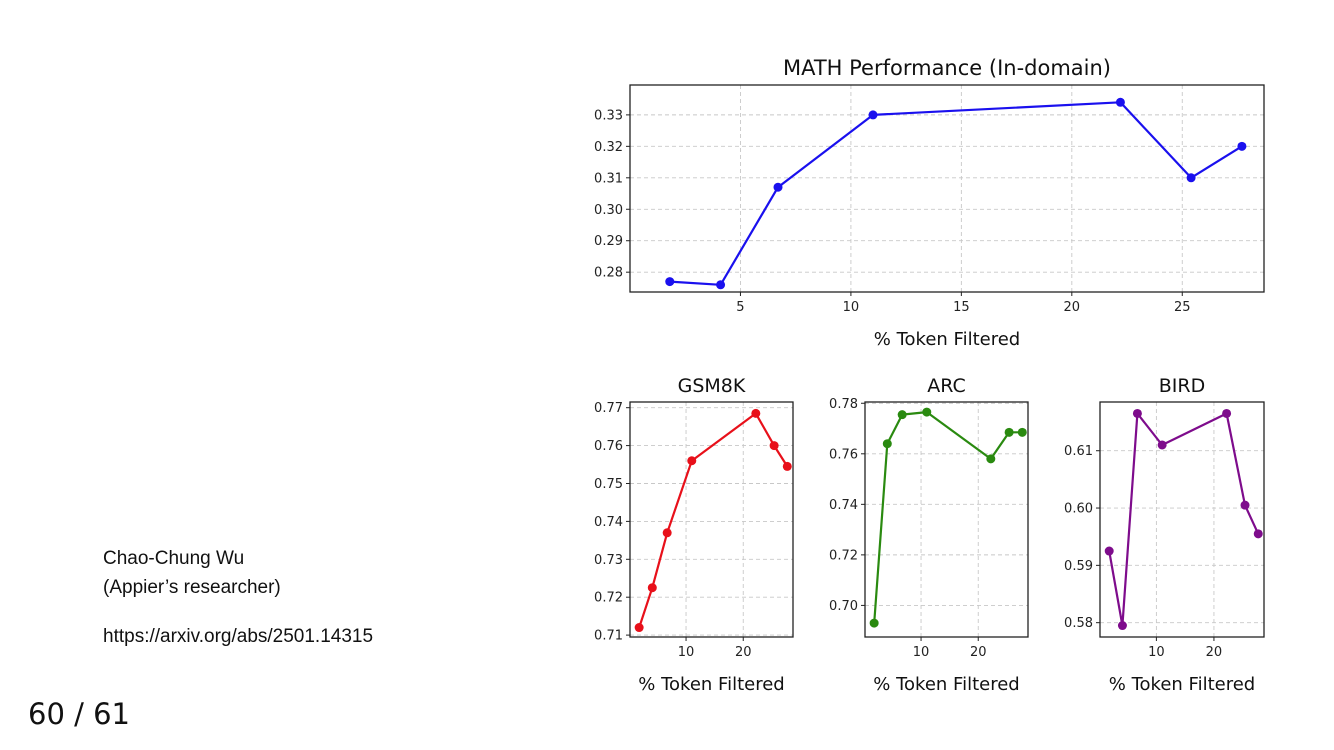 Image resolution: width=1334 pixels, height=750 pixels. I want to click on y-tick-label: 0.33, so click(608, 115).